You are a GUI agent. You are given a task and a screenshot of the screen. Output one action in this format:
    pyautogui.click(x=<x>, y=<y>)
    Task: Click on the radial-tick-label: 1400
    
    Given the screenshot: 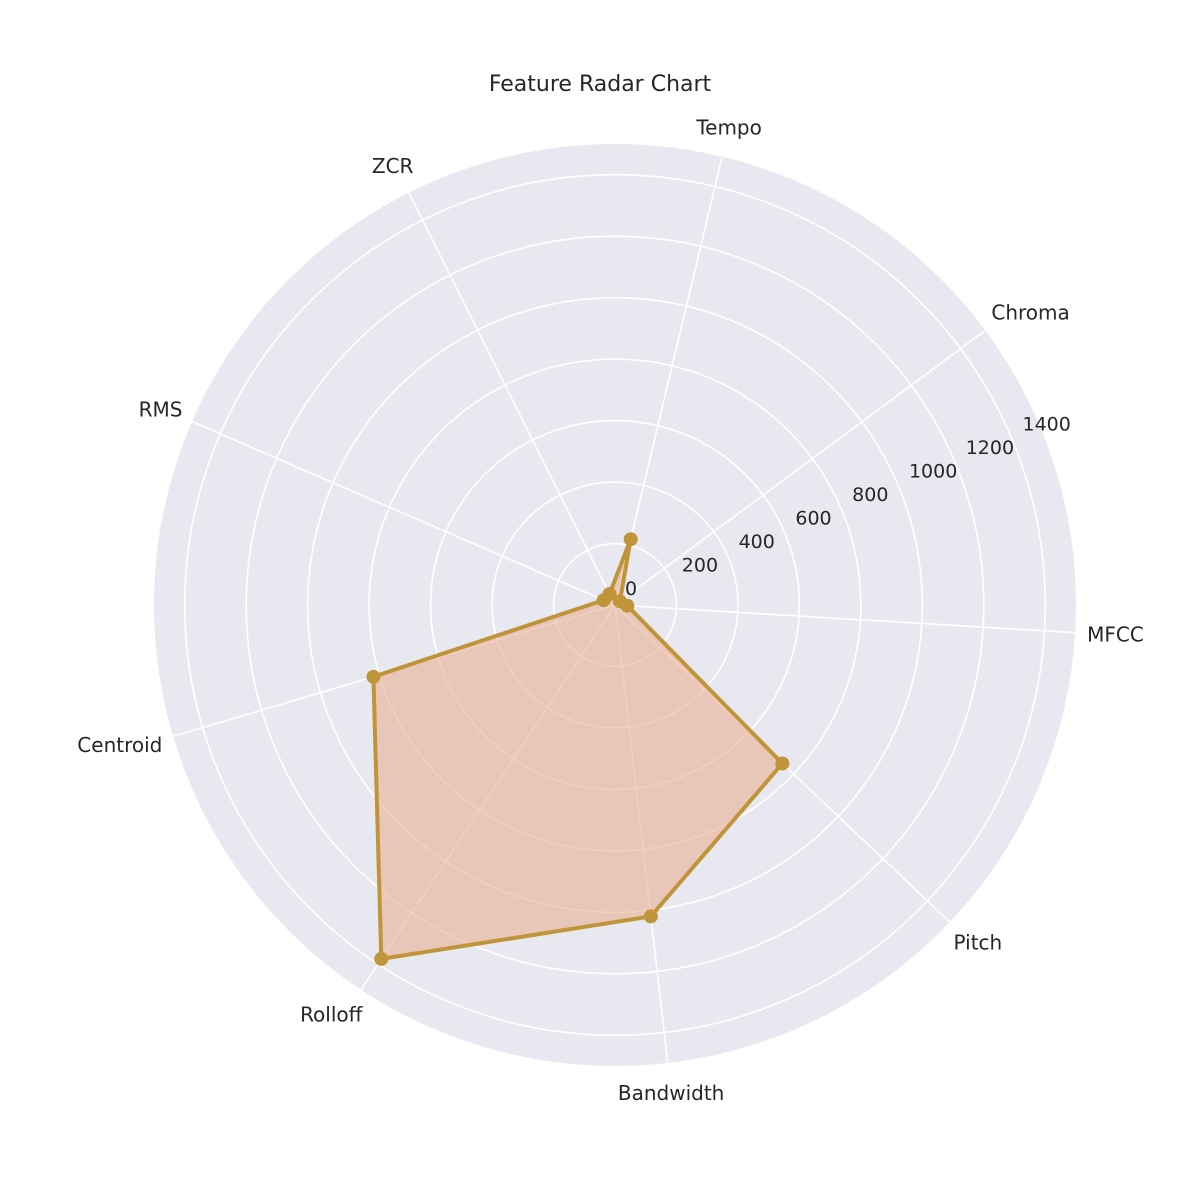 What is the action you would take?
    pyautogui.click(x=1047, y=424)
    